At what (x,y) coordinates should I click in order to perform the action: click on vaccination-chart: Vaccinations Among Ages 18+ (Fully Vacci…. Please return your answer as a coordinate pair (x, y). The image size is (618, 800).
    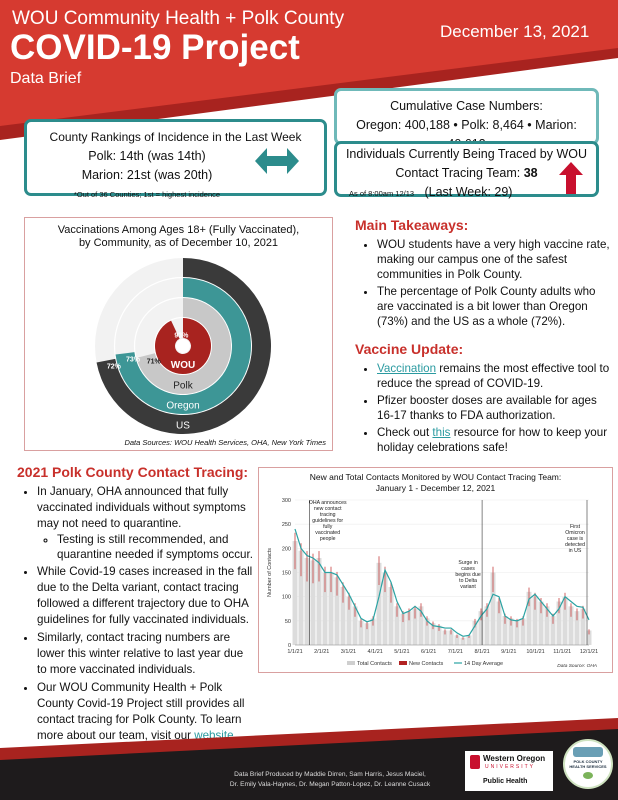
    Looking at the image, I should click on (178, 334).